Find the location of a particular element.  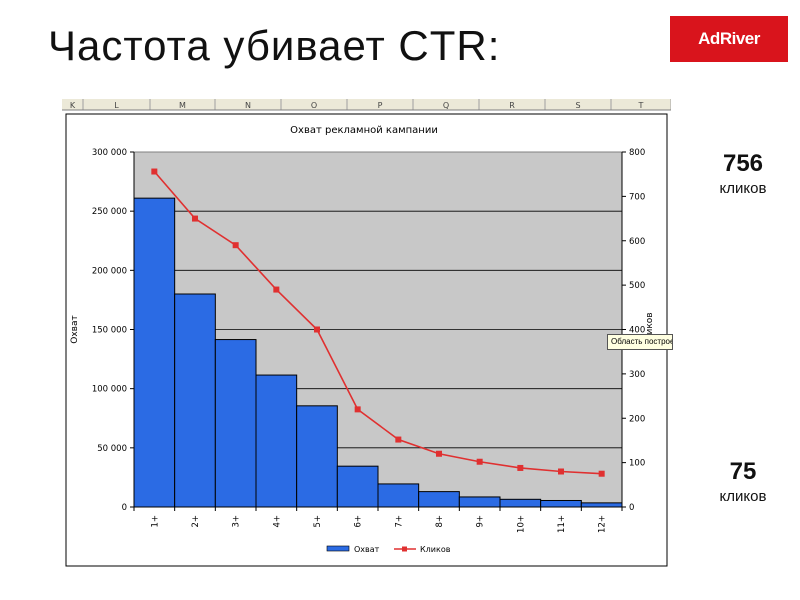

y2-tick-label: 800 is located at coordinates (637, 153).